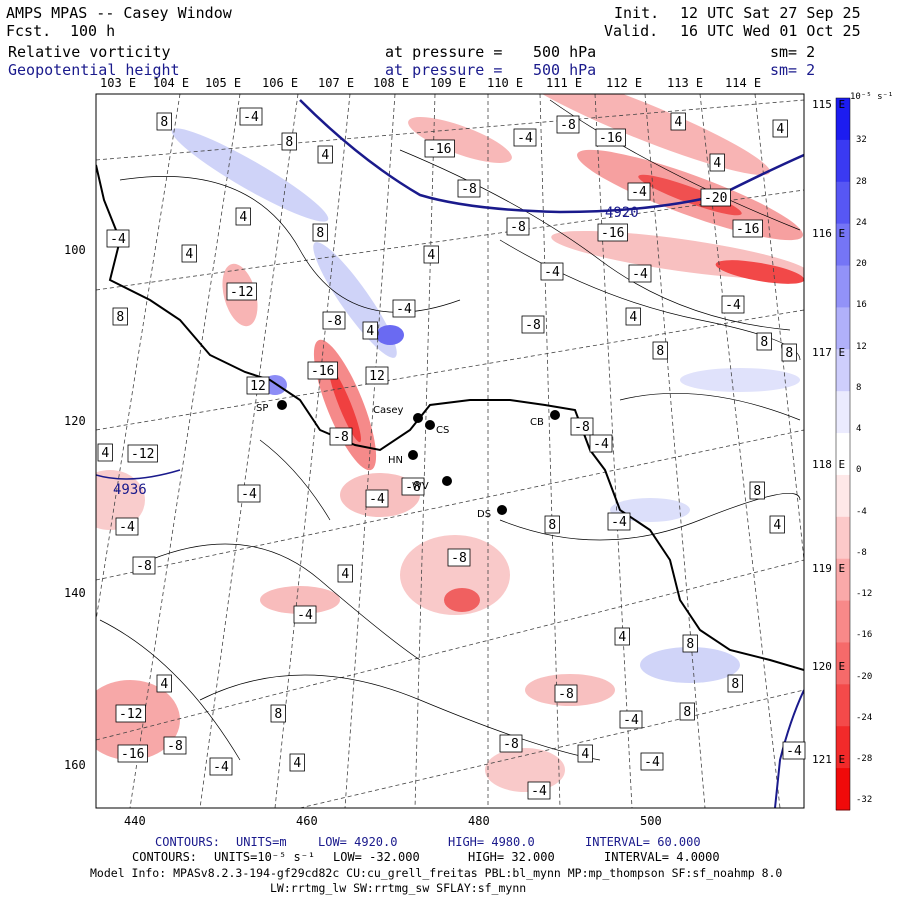 Image resolution: width=900 pixels, height=900 pixels. I want to click on right-longitude-label: 120 E, so click(829, 666).